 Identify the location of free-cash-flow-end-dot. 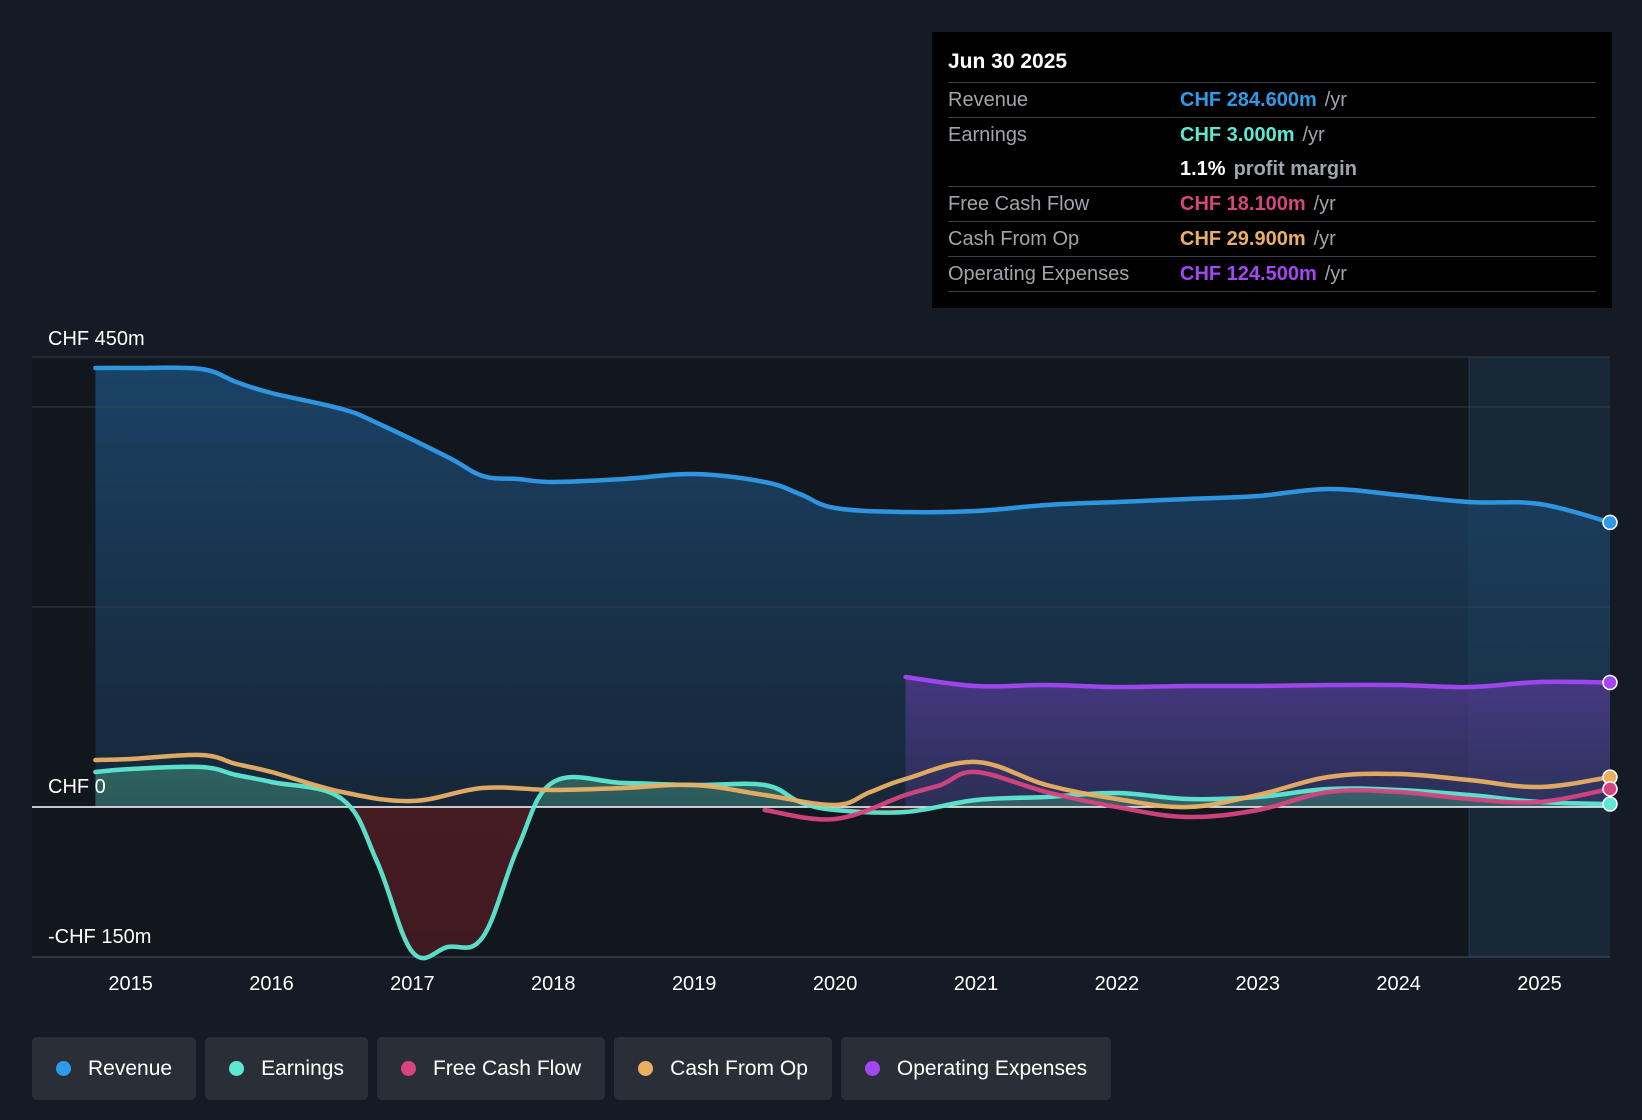
(1610, 789).